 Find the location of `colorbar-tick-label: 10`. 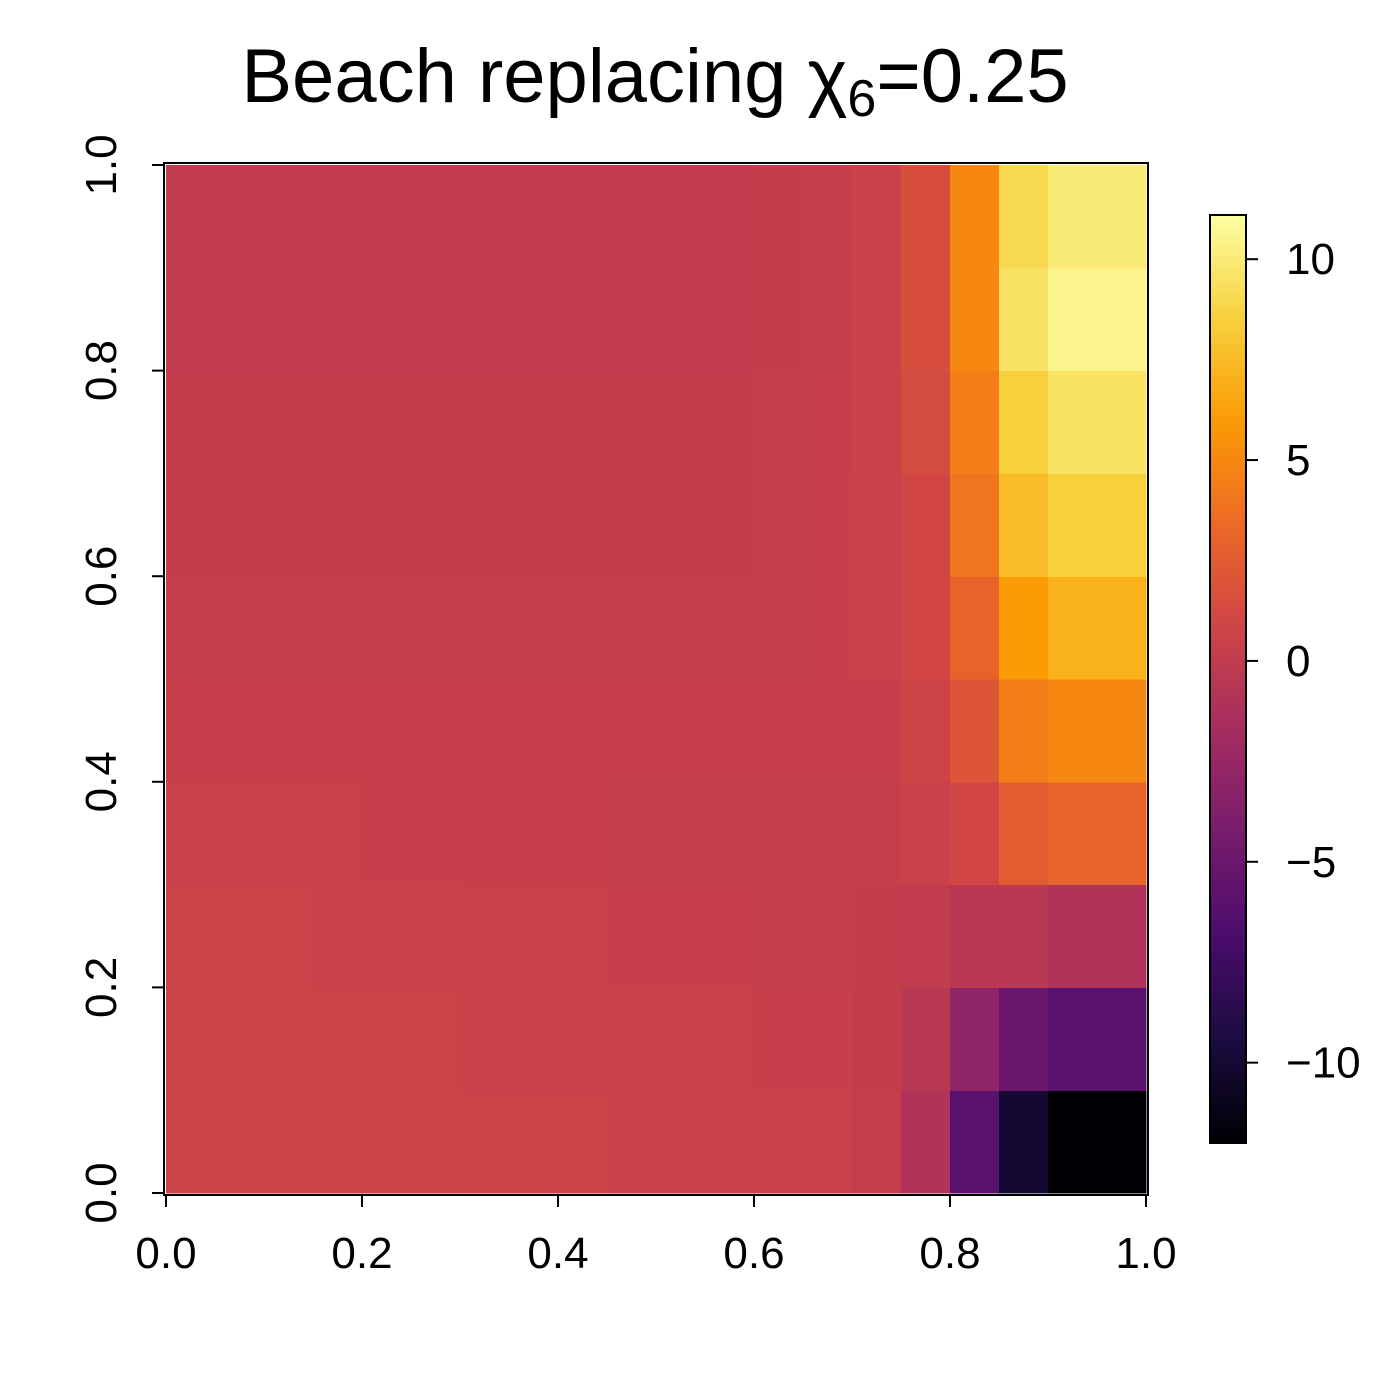

colorbar-tick-label: 10 is located at coordinates (1310, 259).